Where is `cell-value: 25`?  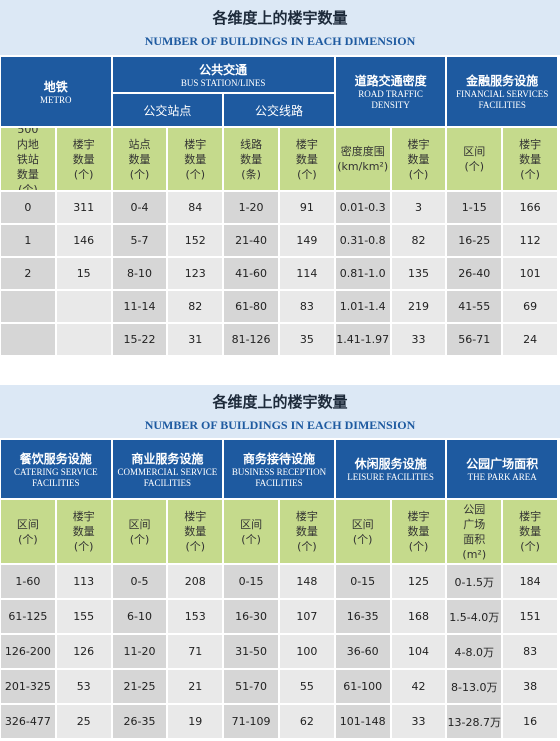
cell-value: 25 is located at coordinates (83, 721).